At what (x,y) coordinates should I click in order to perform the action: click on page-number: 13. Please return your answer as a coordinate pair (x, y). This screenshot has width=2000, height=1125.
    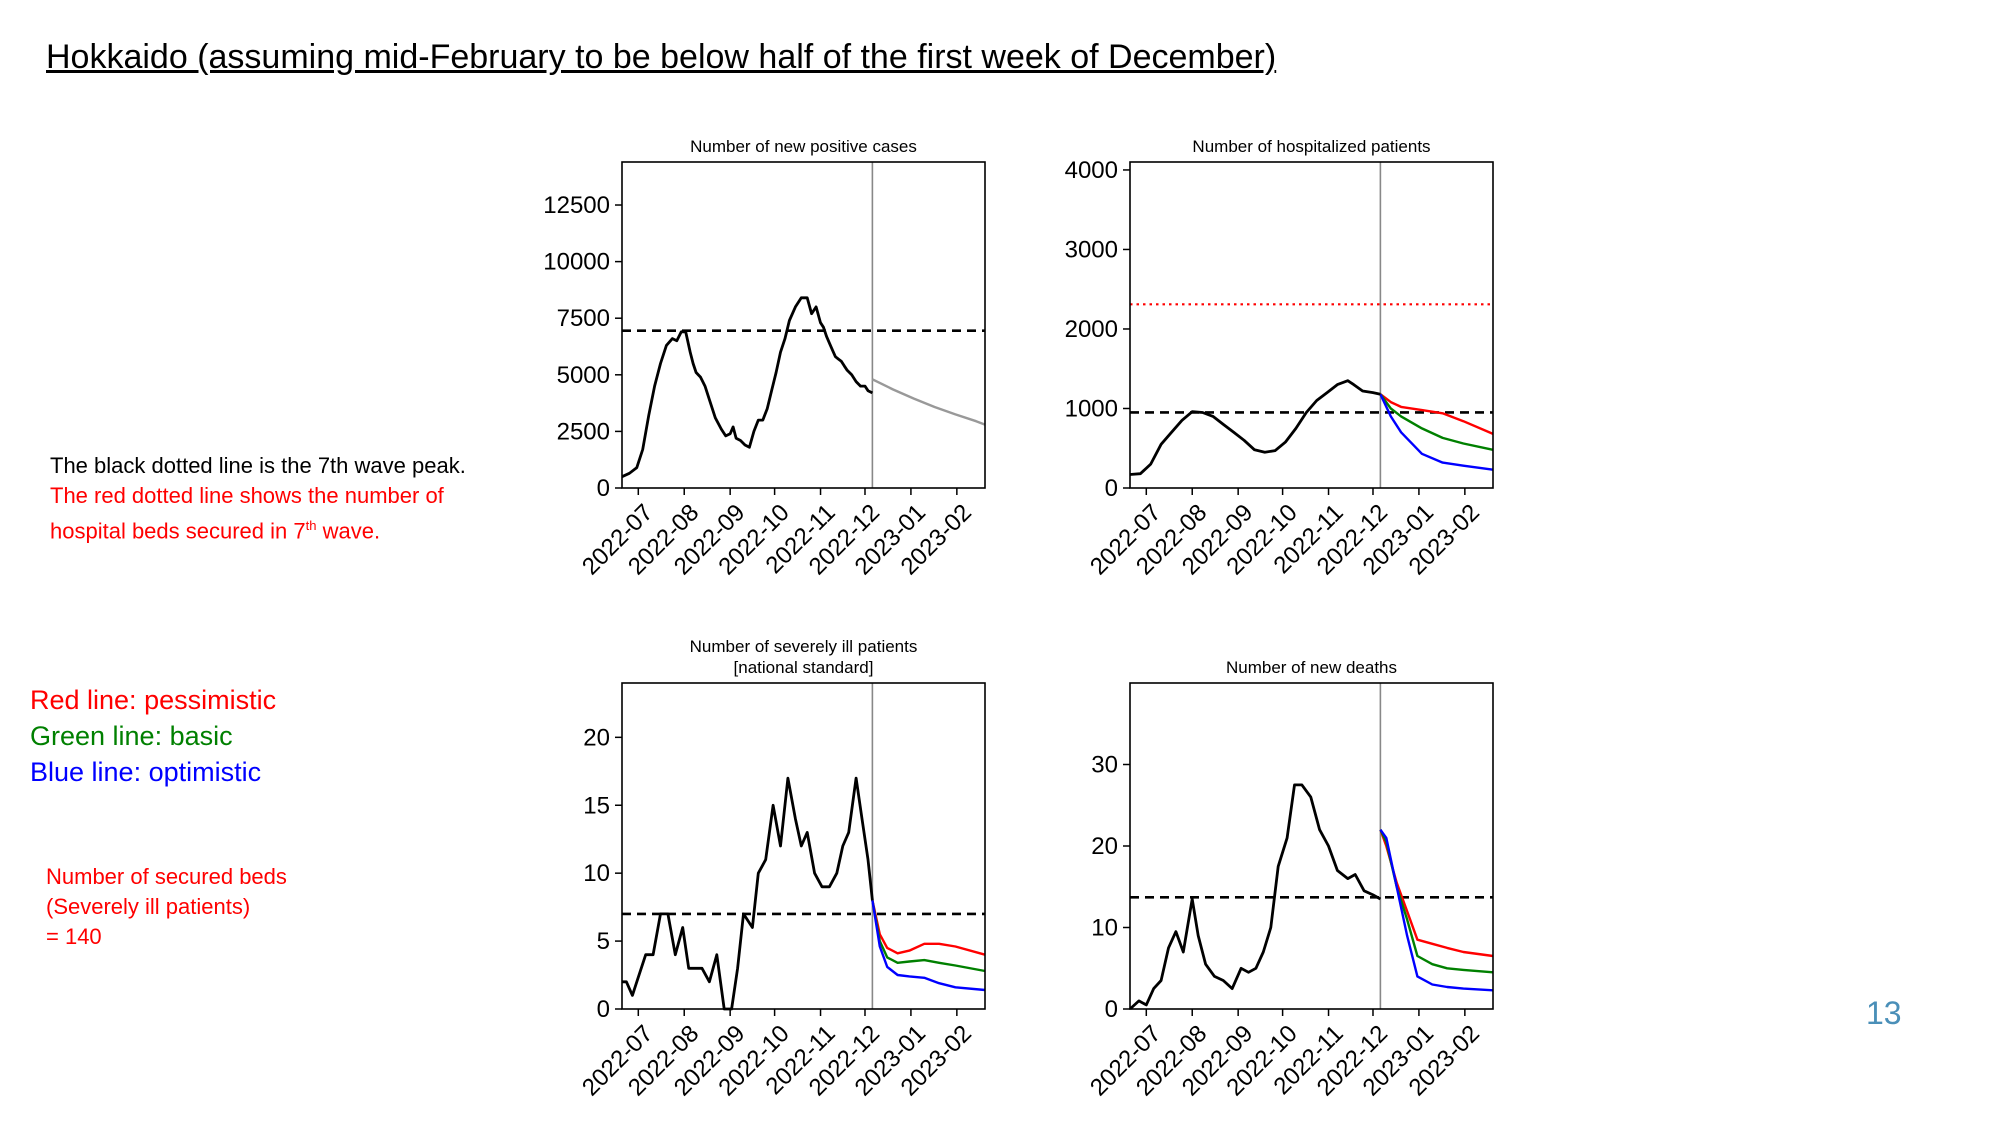
    Looking at the image, I should click on (1884, 1013).